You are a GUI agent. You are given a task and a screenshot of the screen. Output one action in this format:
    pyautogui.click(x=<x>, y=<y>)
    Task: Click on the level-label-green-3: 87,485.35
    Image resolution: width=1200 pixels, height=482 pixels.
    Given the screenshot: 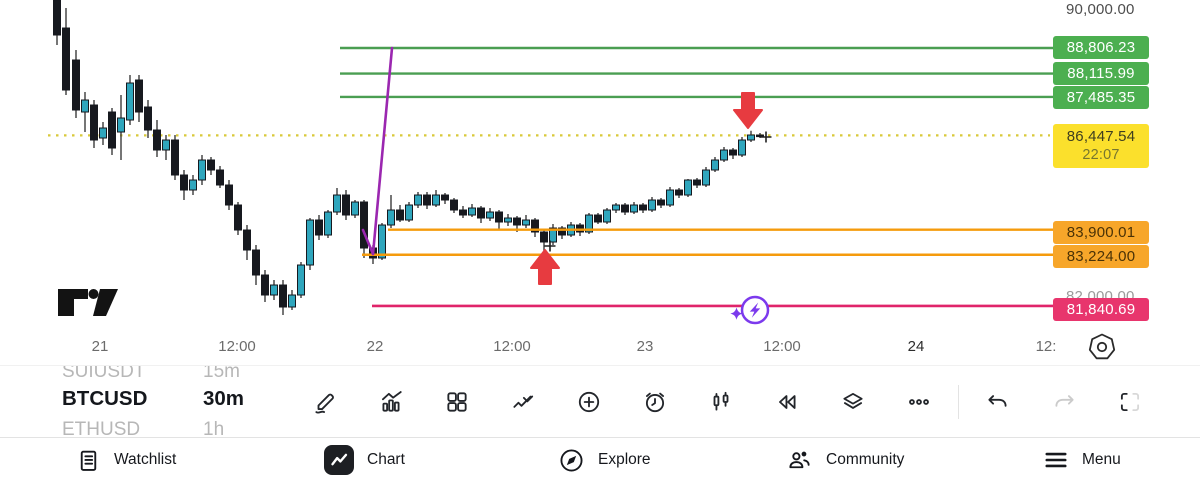 What is the action you would take?
    pyautogui.click(x=1101, y=97)
    